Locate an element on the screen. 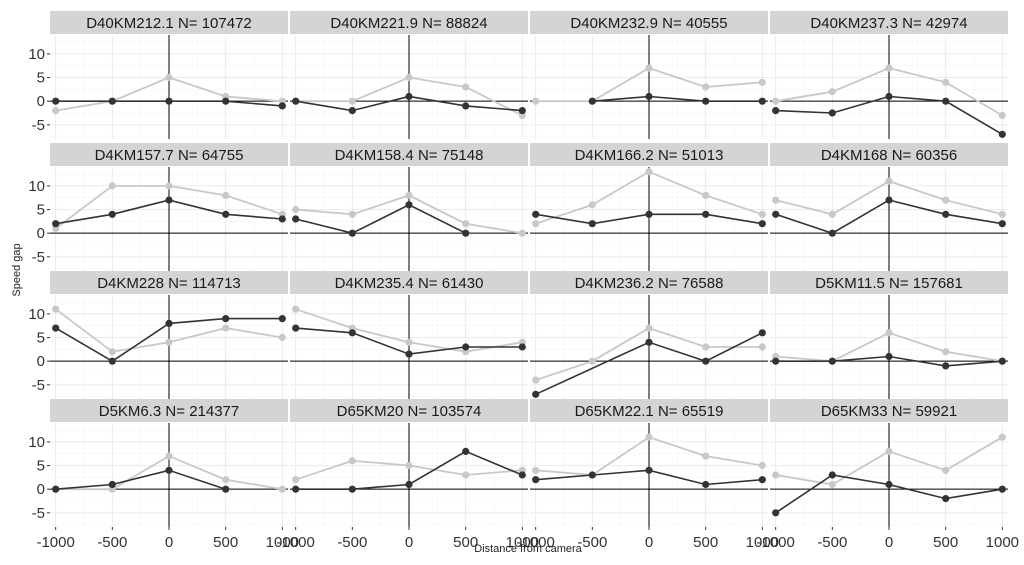 The width and height of the screenshot is (1024, 565). facet-title: D5KM6.3 N= 214377 is located at coordinates (169, 411).